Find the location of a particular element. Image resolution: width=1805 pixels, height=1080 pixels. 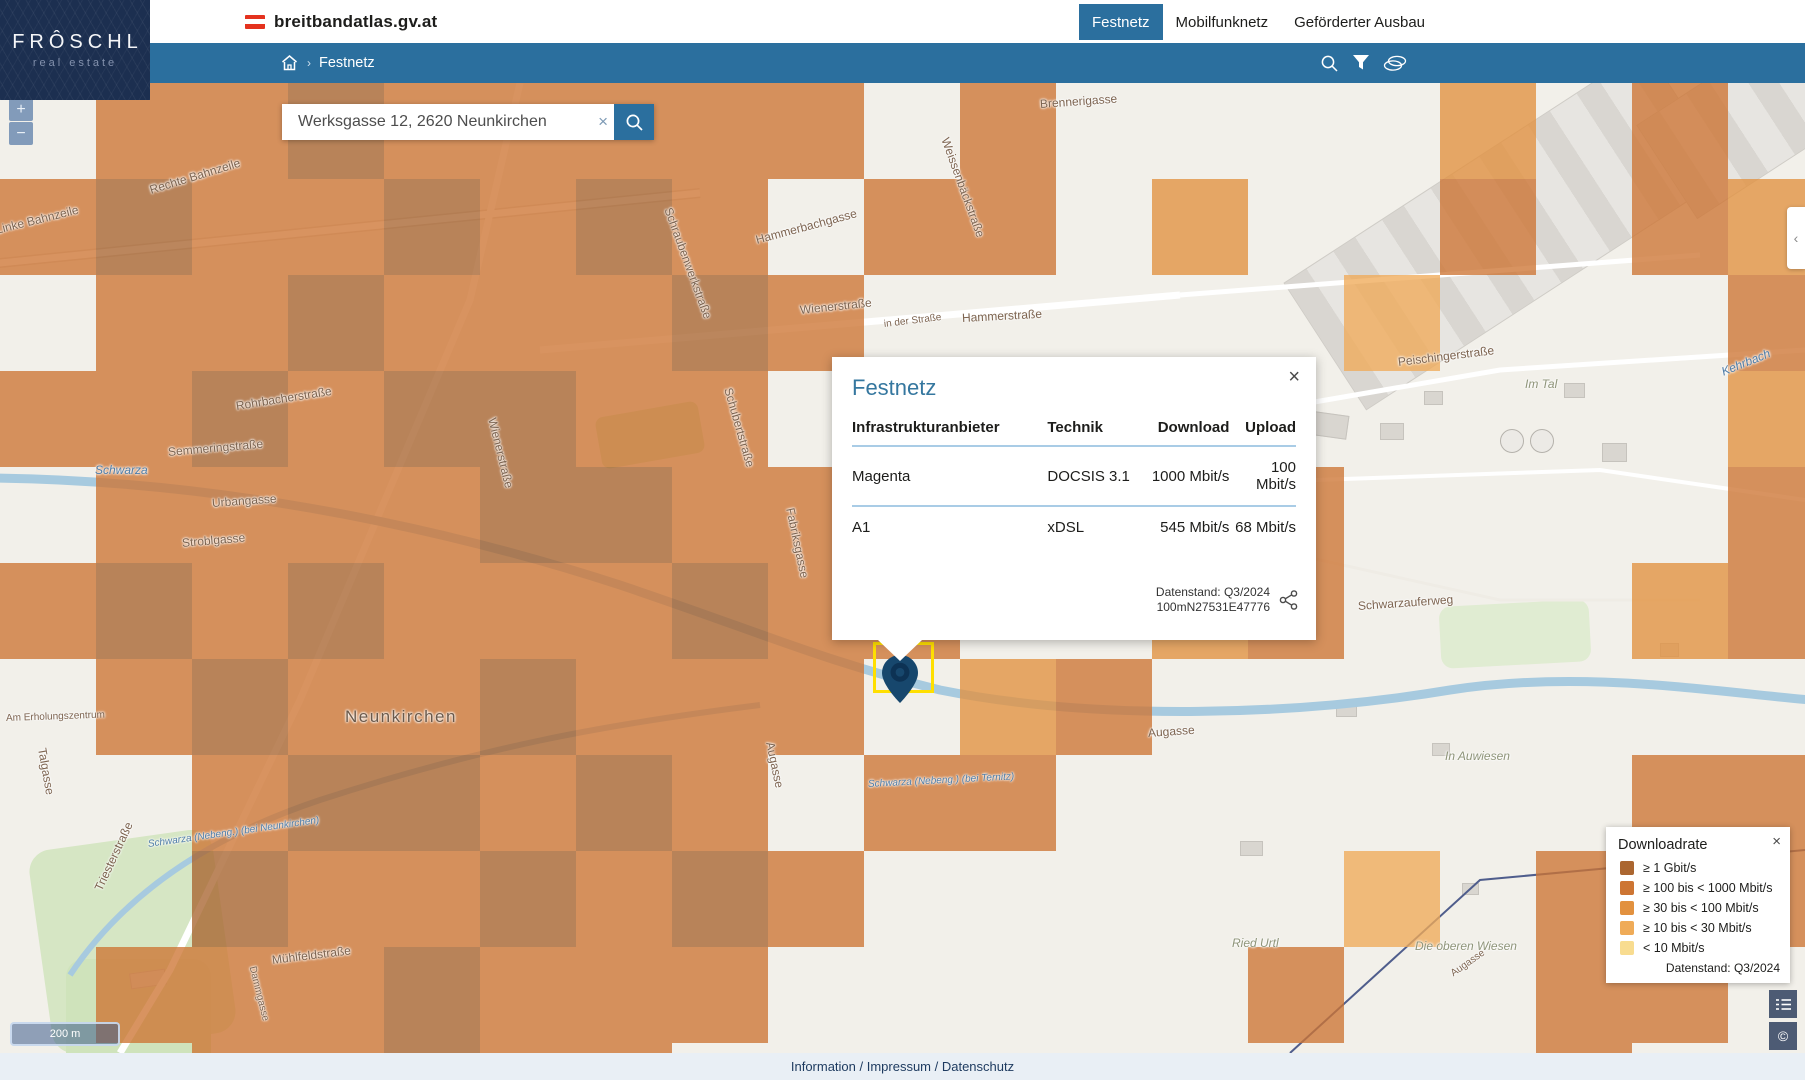

scale-label: 200 m is located at coordinates (65, 1034).